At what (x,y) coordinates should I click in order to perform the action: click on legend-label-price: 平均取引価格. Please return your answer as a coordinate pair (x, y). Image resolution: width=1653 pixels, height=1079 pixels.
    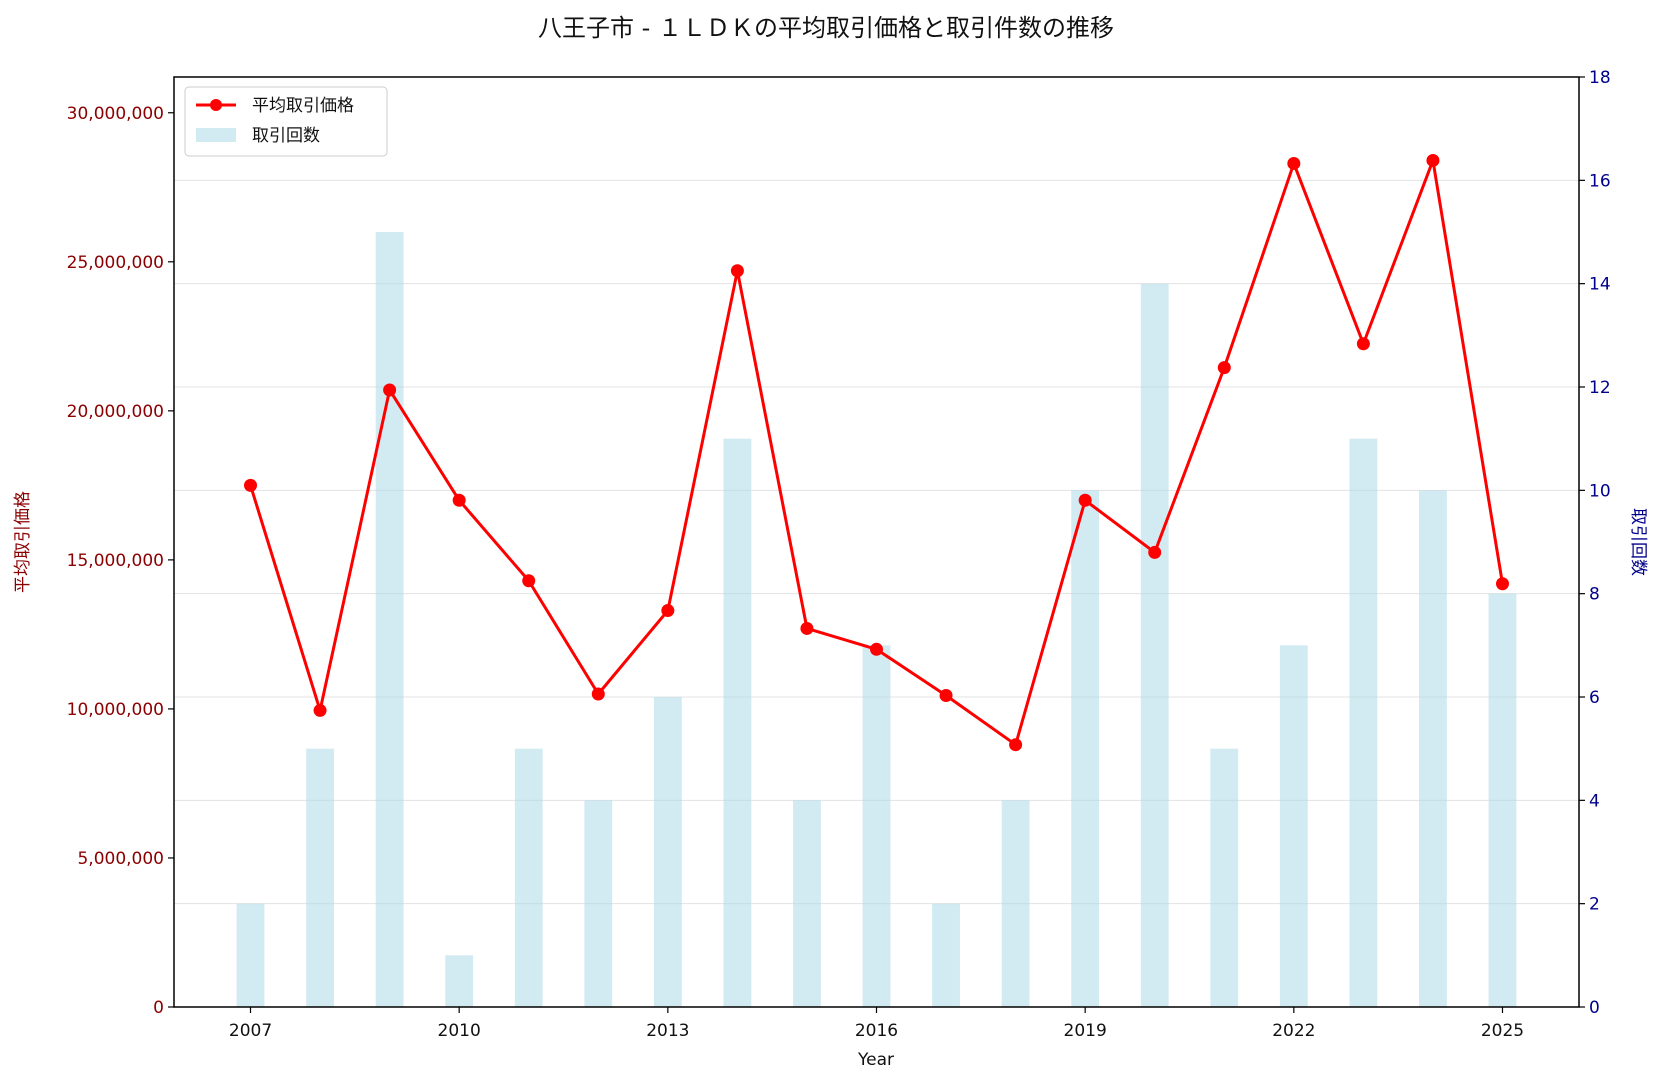
    Looking at the image, I should click on (303, 106).